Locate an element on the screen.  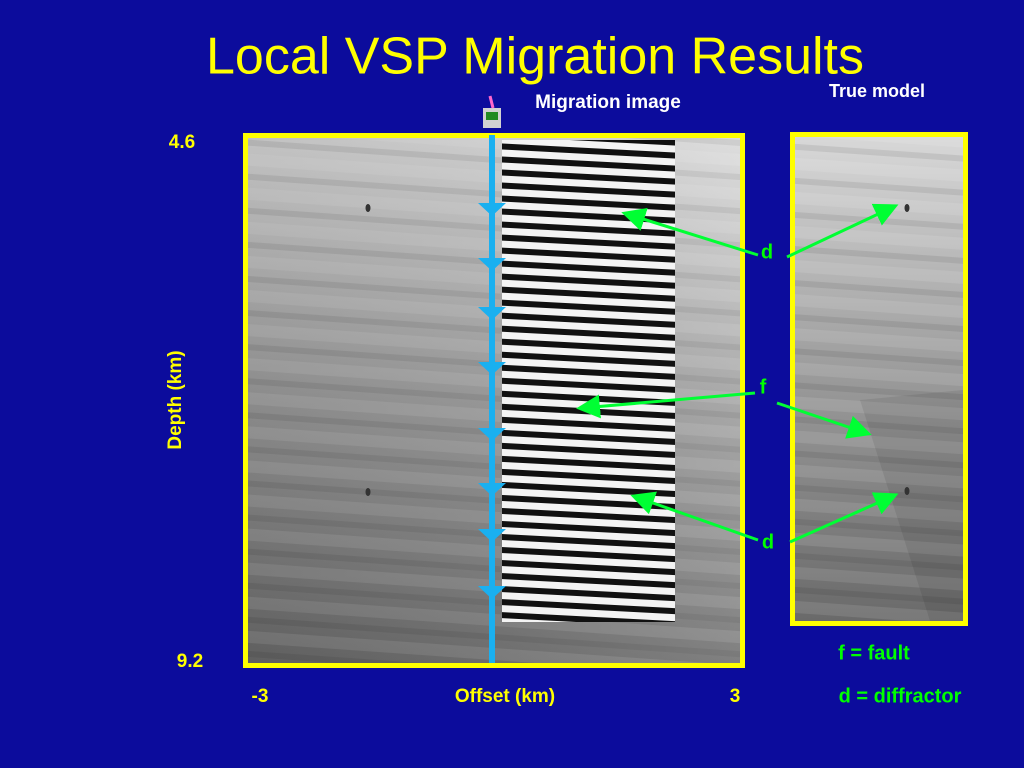
offset-label: Offset (km) is located at coordinates (505, 696).